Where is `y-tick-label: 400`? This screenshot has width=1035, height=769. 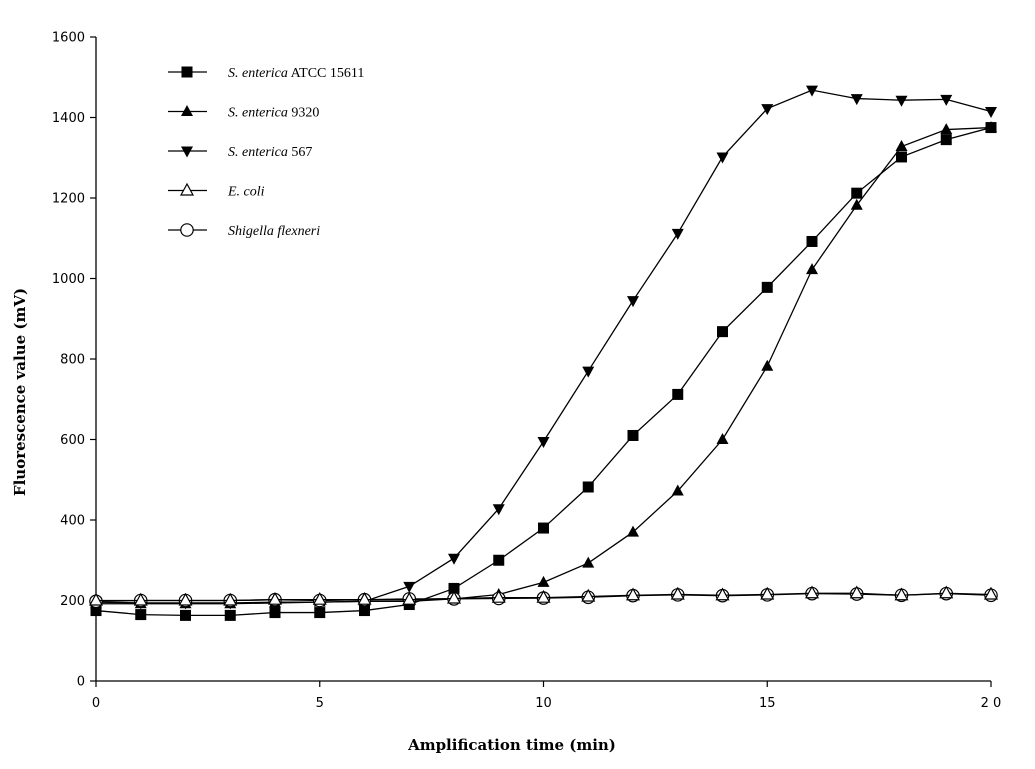 y-tick-label: 400 is located at coordinates (72, 521).